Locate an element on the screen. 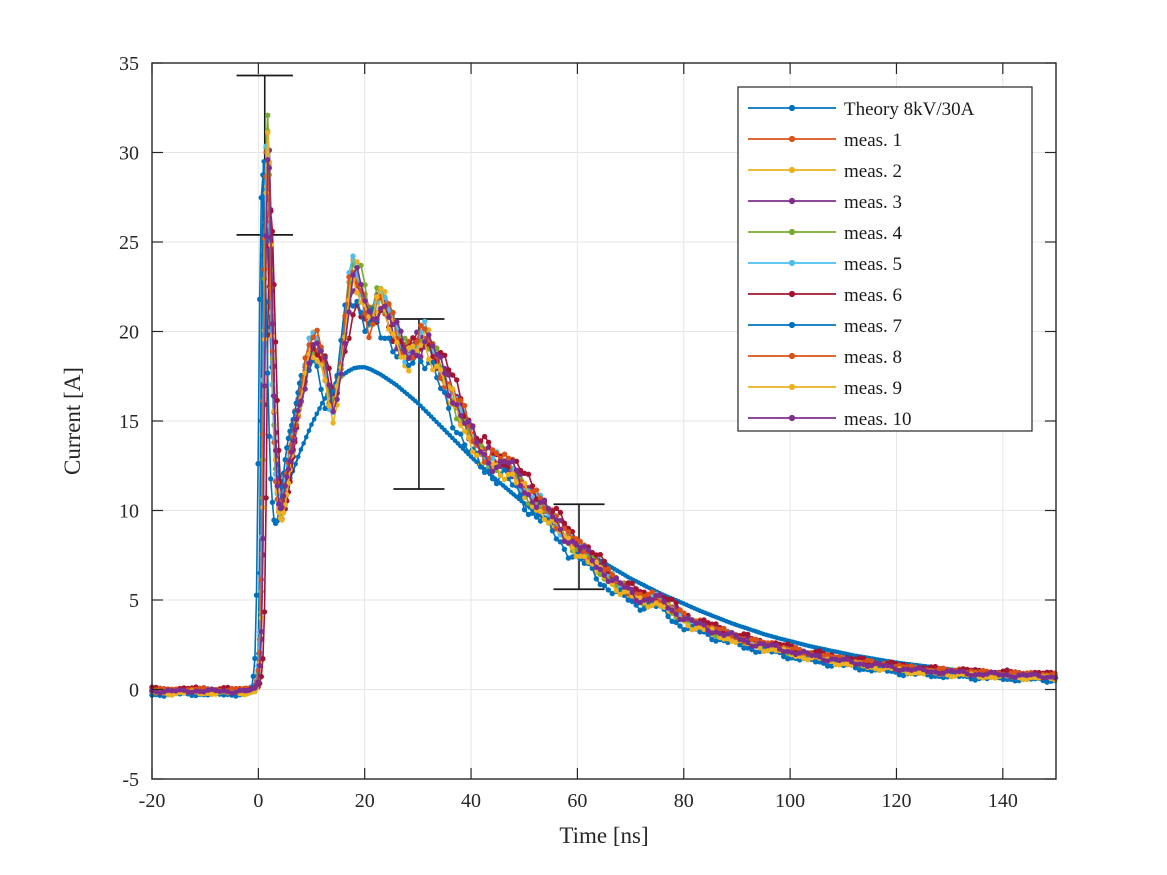 This screenshot has height=875, width=1167. legend-entry: meas. 7 is located at coordinates (825, 326).